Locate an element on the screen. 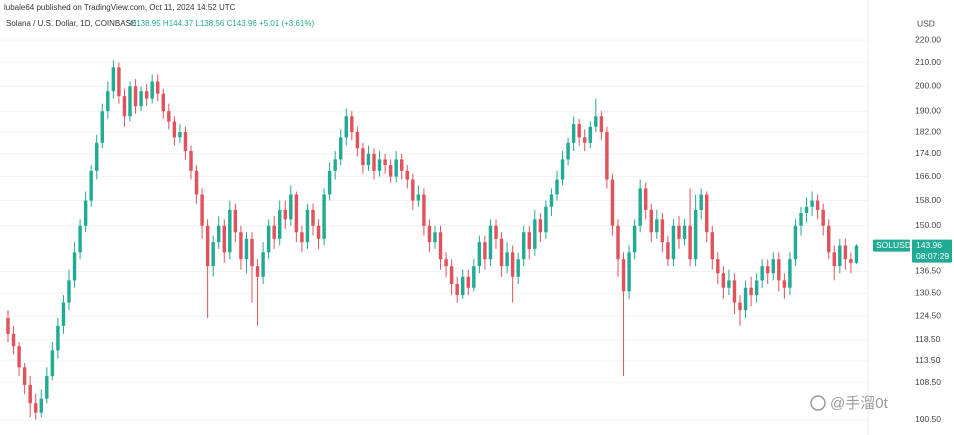  symbol: Solana / U.S. Dollar, 1D, COINBASE is located at coordinates (71, 23).